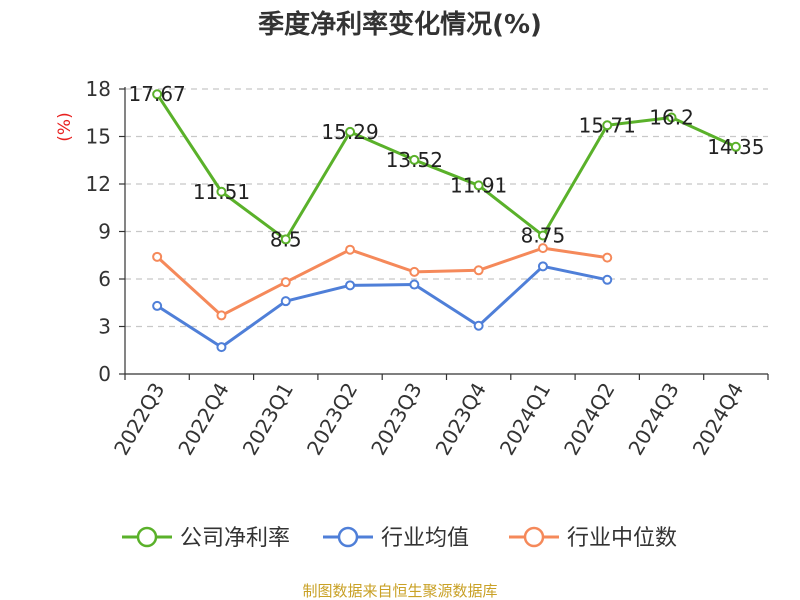 Image resolution: width=800 pixels, height=600 pixels. I want to click on x-tick-label: 2022Q3, so click(139, 419).